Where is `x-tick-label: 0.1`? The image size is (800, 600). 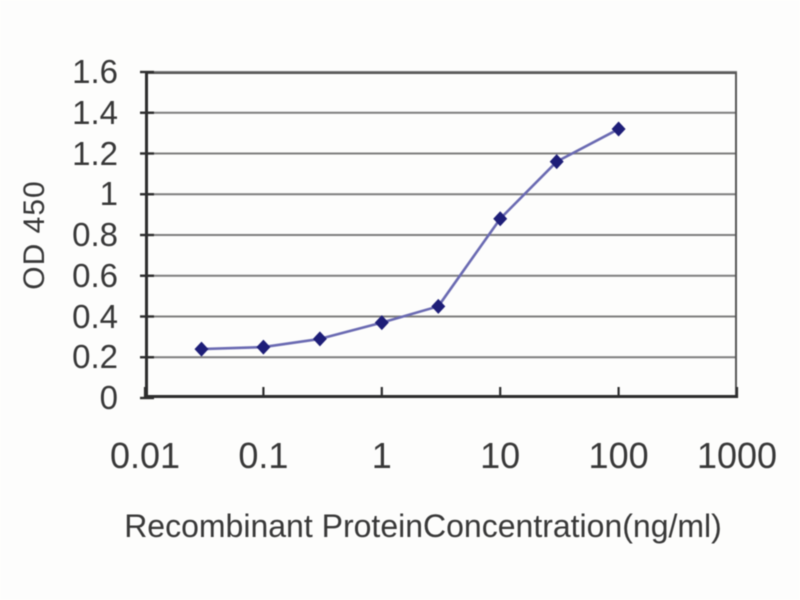 x-tick-label: 0.1 is located at coordinates (263, 455).